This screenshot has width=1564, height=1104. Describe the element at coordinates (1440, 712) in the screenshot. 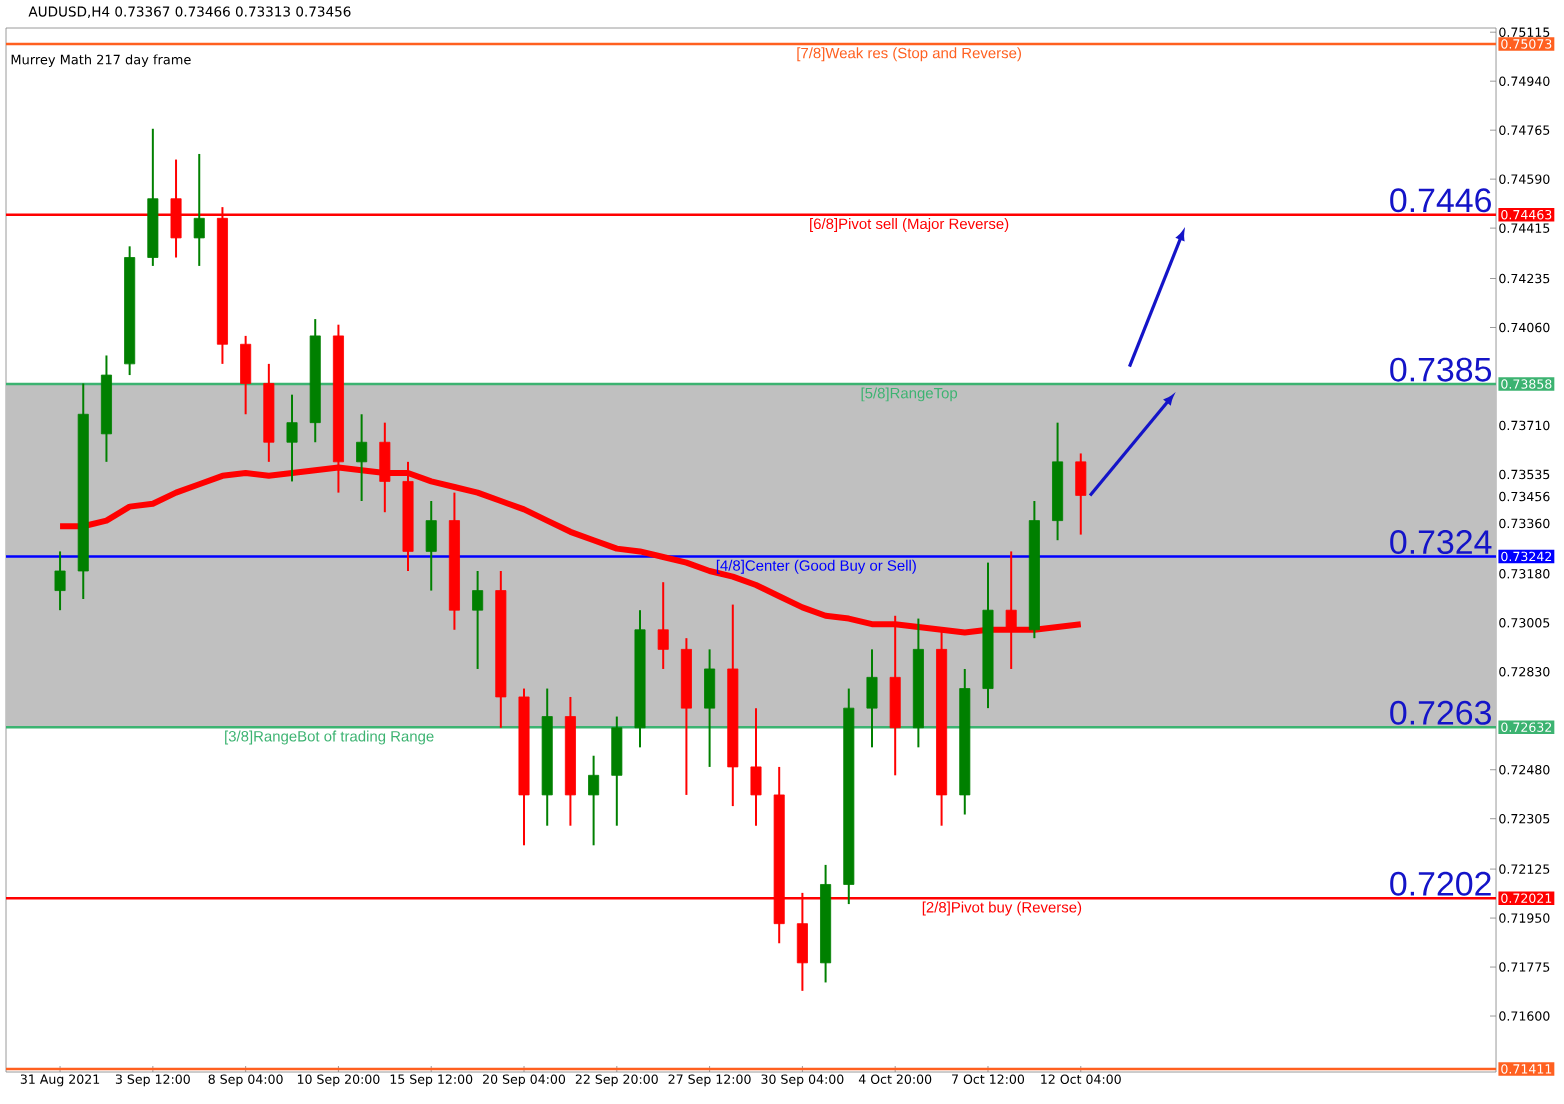

I see `annotation: 0.7263` at that location.